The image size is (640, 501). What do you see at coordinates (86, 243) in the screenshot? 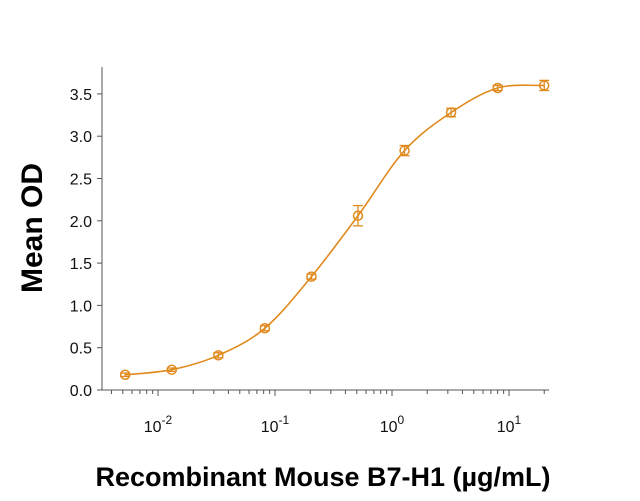
I see `y-ticks: 0.0 0.5 1.0 1.5 2.0 2.5 3.0 3.5` at bounding box center [86, 243].